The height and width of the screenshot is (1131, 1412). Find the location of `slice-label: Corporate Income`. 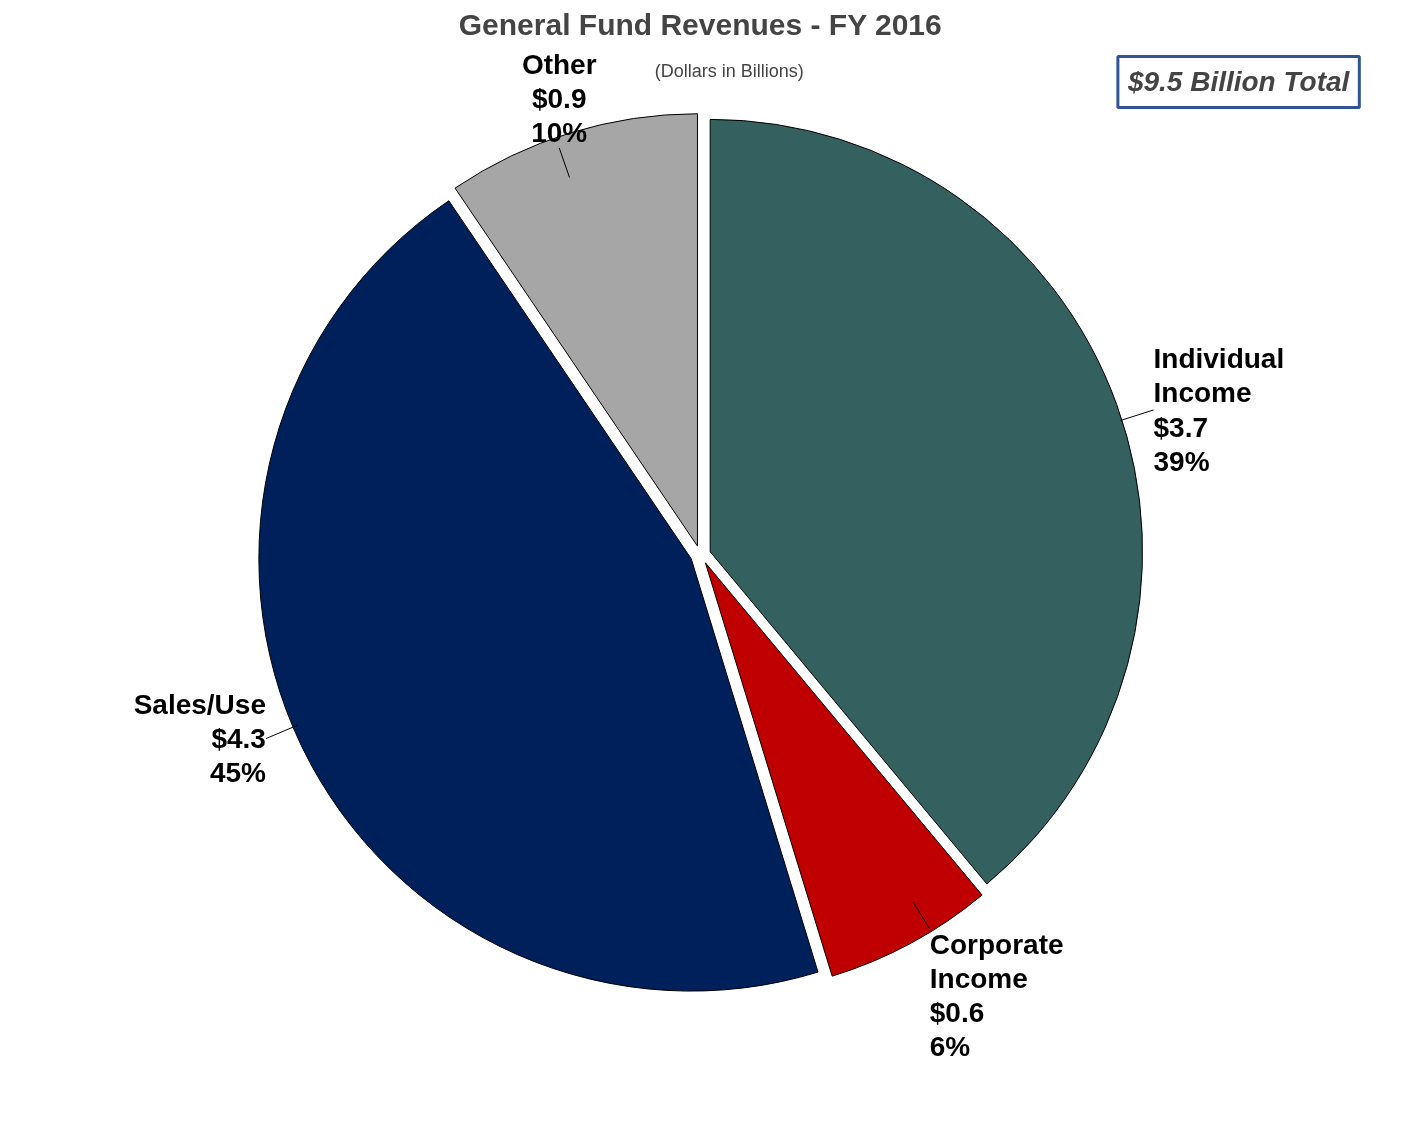

slice-label: Corporate Income is located at coordinates (996, 962).